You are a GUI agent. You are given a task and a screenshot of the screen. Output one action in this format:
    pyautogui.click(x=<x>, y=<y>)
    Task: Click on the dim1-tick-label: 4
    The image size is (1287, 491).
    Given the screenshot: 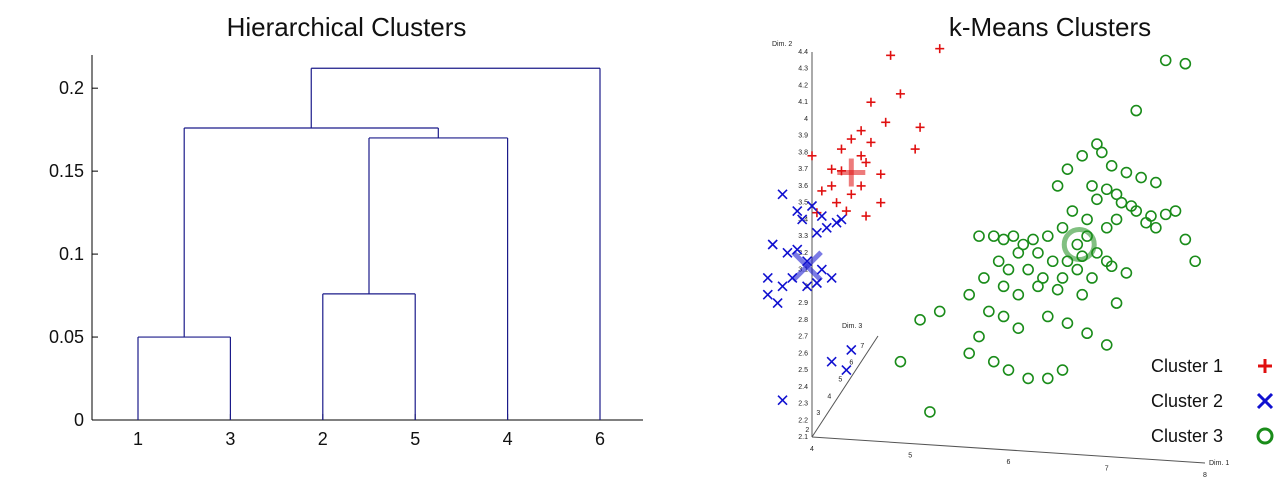 What is the action you would take?
    pyautogui.click(x=812, y=449)
    